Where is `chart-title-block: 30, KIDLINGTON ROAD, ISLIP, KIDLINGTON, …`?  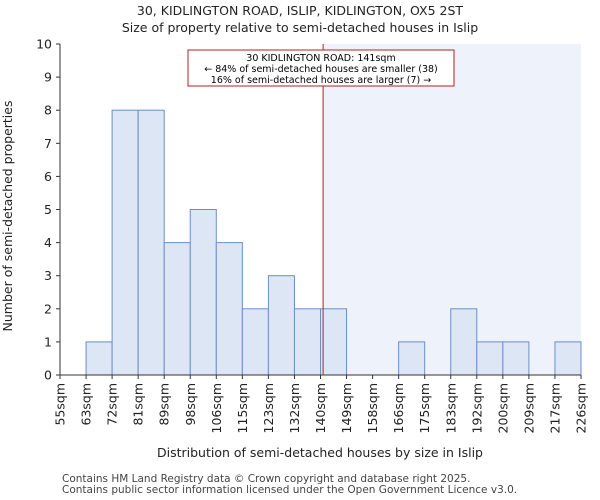
chart-title-block: 30, KIDLINGTON ROAD, ISLIP, KIDLINGTON, … is located at coordinates (300, 19).